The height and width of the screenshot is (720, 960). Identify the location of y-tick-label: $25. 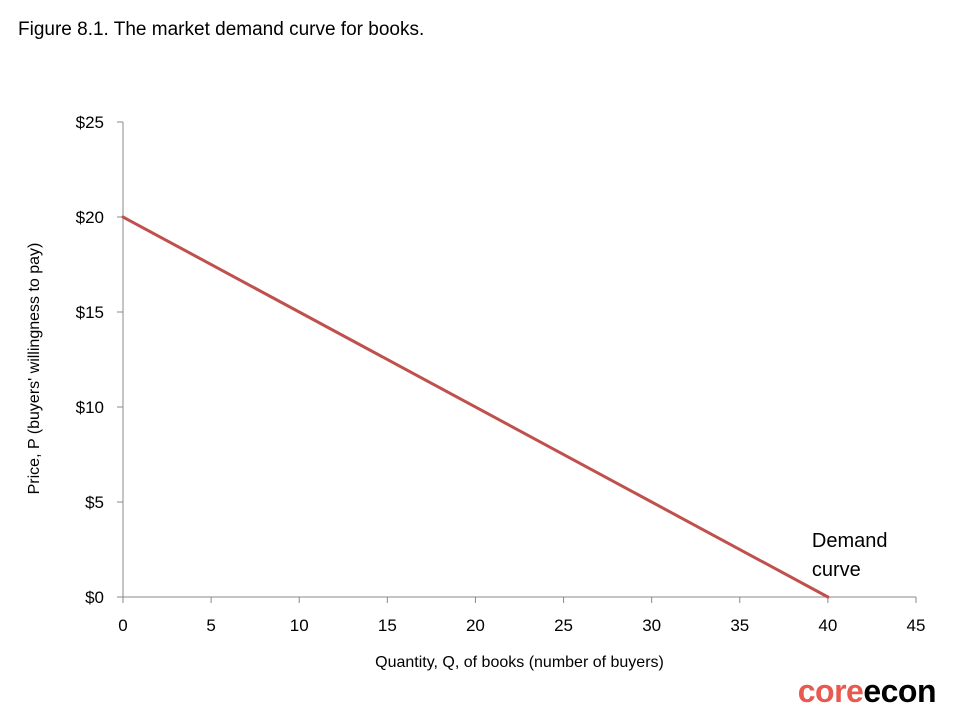
(90, 122).